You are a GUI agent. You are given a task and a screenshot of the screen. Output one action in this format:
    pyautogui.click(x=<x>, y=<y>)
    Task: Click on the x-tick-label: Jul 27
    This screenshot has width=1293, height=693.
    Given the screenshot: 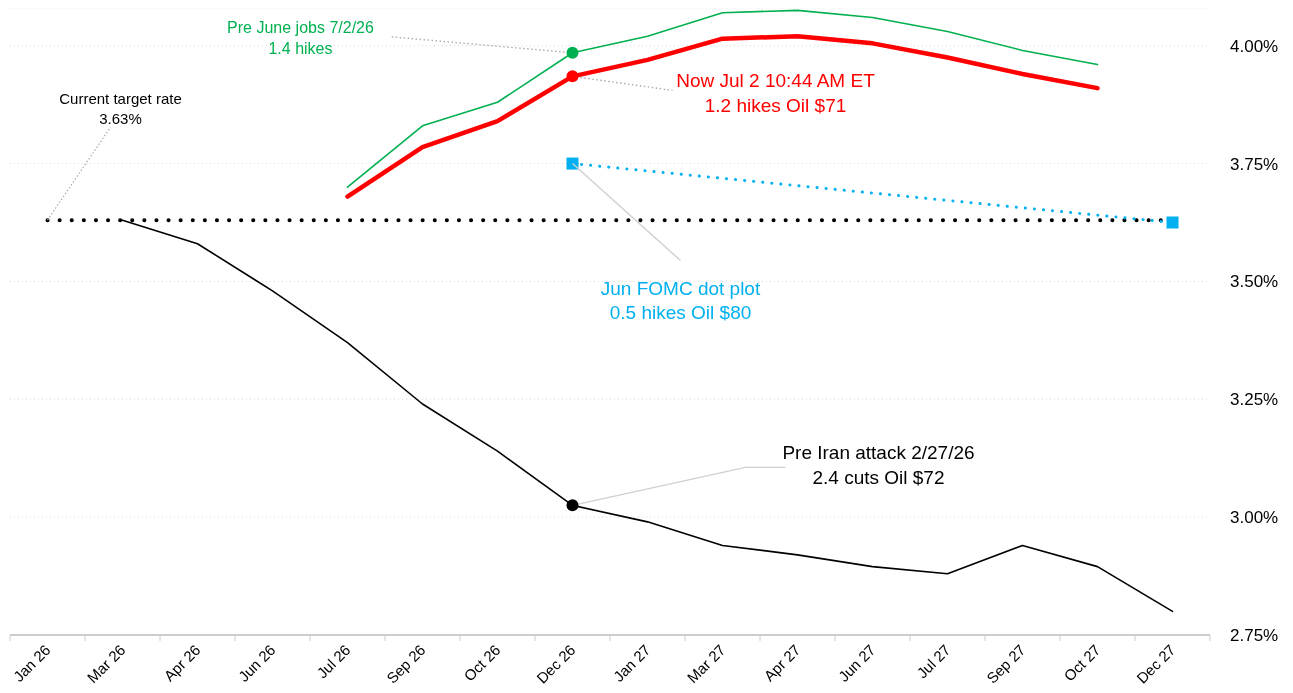 What is the action you would take?
    pyautogui.click(x=933, y=661)
    